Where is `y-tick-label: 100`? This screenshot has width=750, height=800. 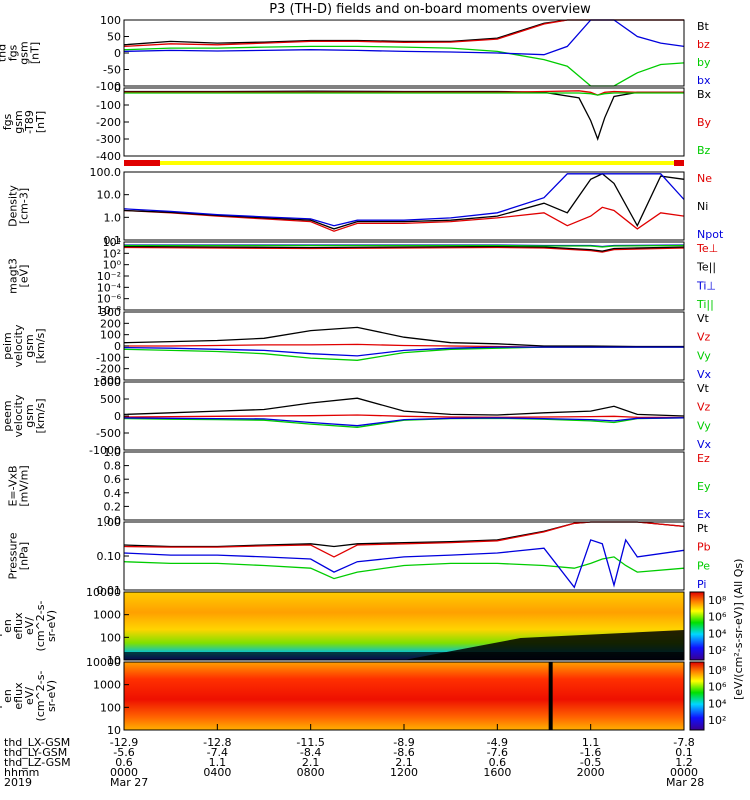 y-tick-label: 100 is located at coordinates (110, 335).